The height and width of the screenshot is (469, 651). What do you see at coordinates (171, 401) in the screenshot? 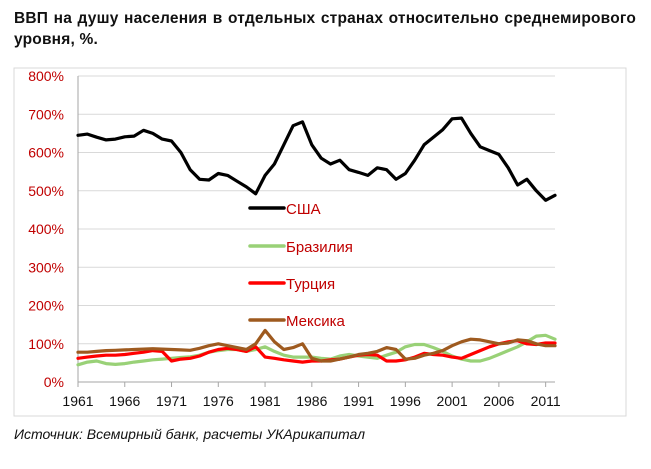
I see `x-tick-label: 1971` at bounding box center [171, 401].